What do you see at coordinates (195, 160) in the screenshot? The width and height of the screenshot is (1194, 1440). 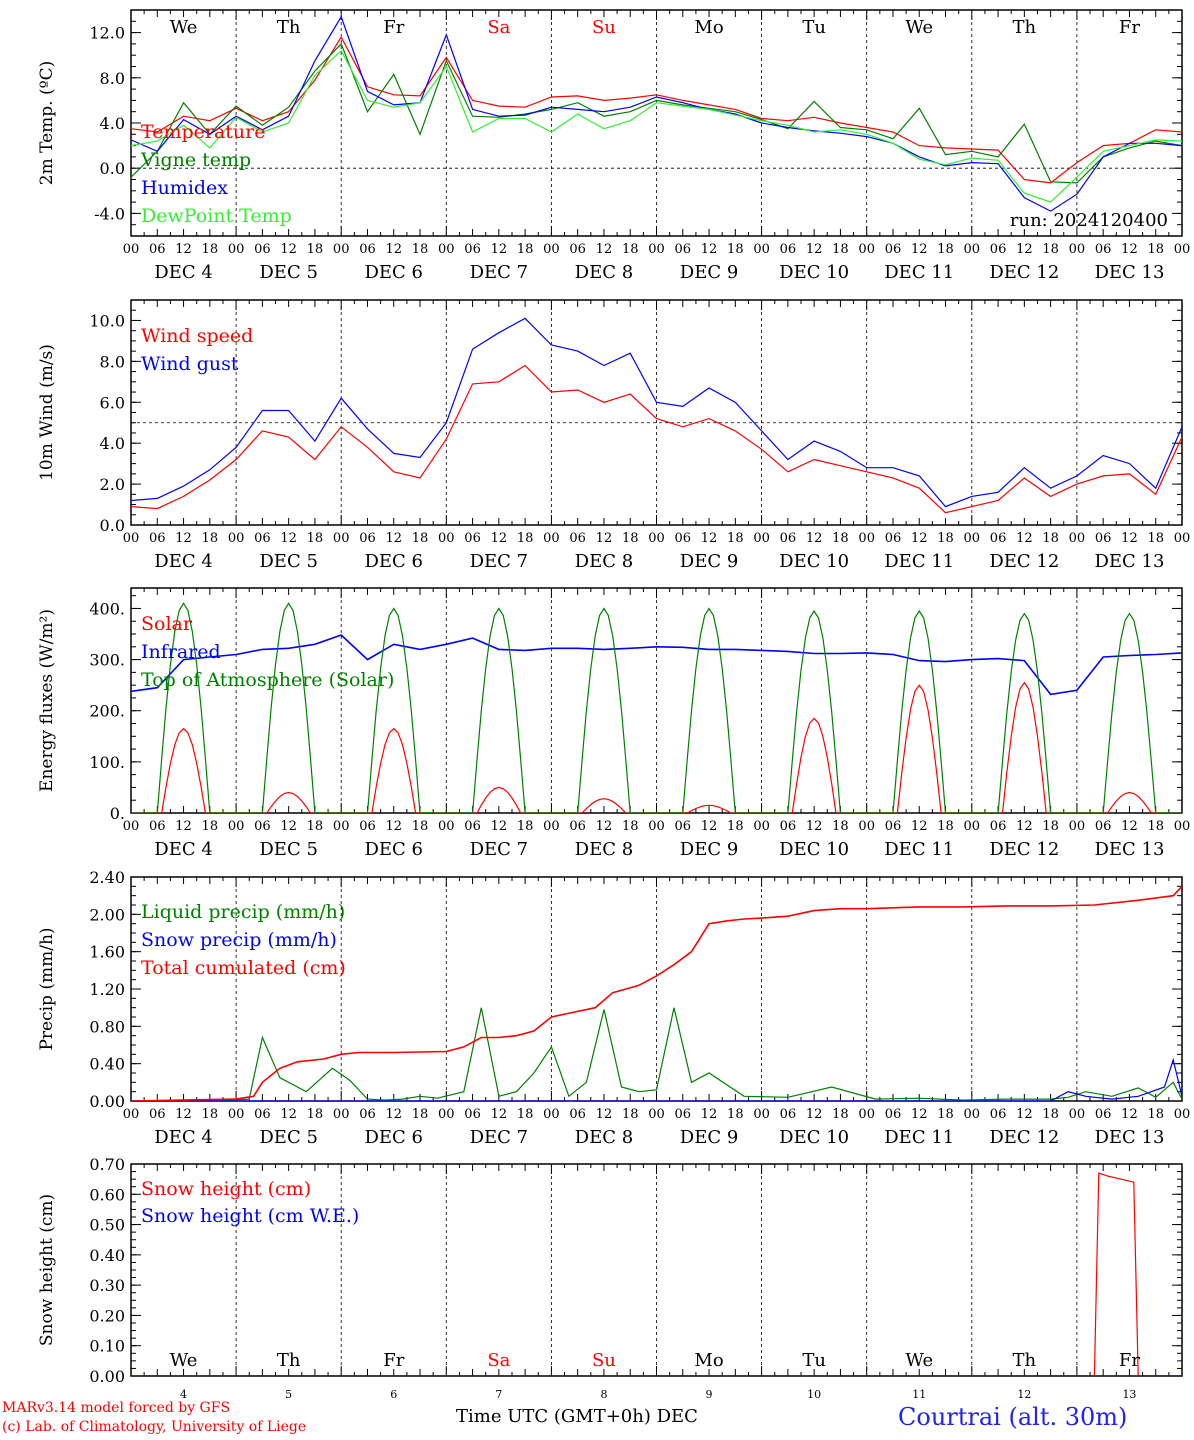 I see `legend-label: Vigne temp` at bounding box center [195, 160].